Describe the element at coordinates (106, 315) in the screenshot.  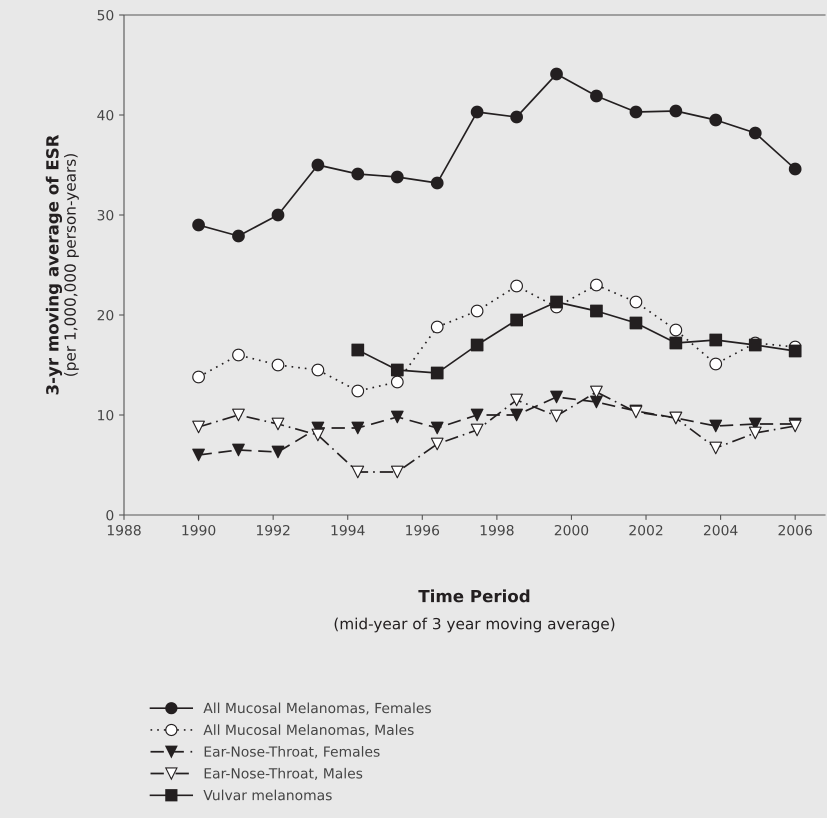
I see `y-tick-label: 20` at that location.